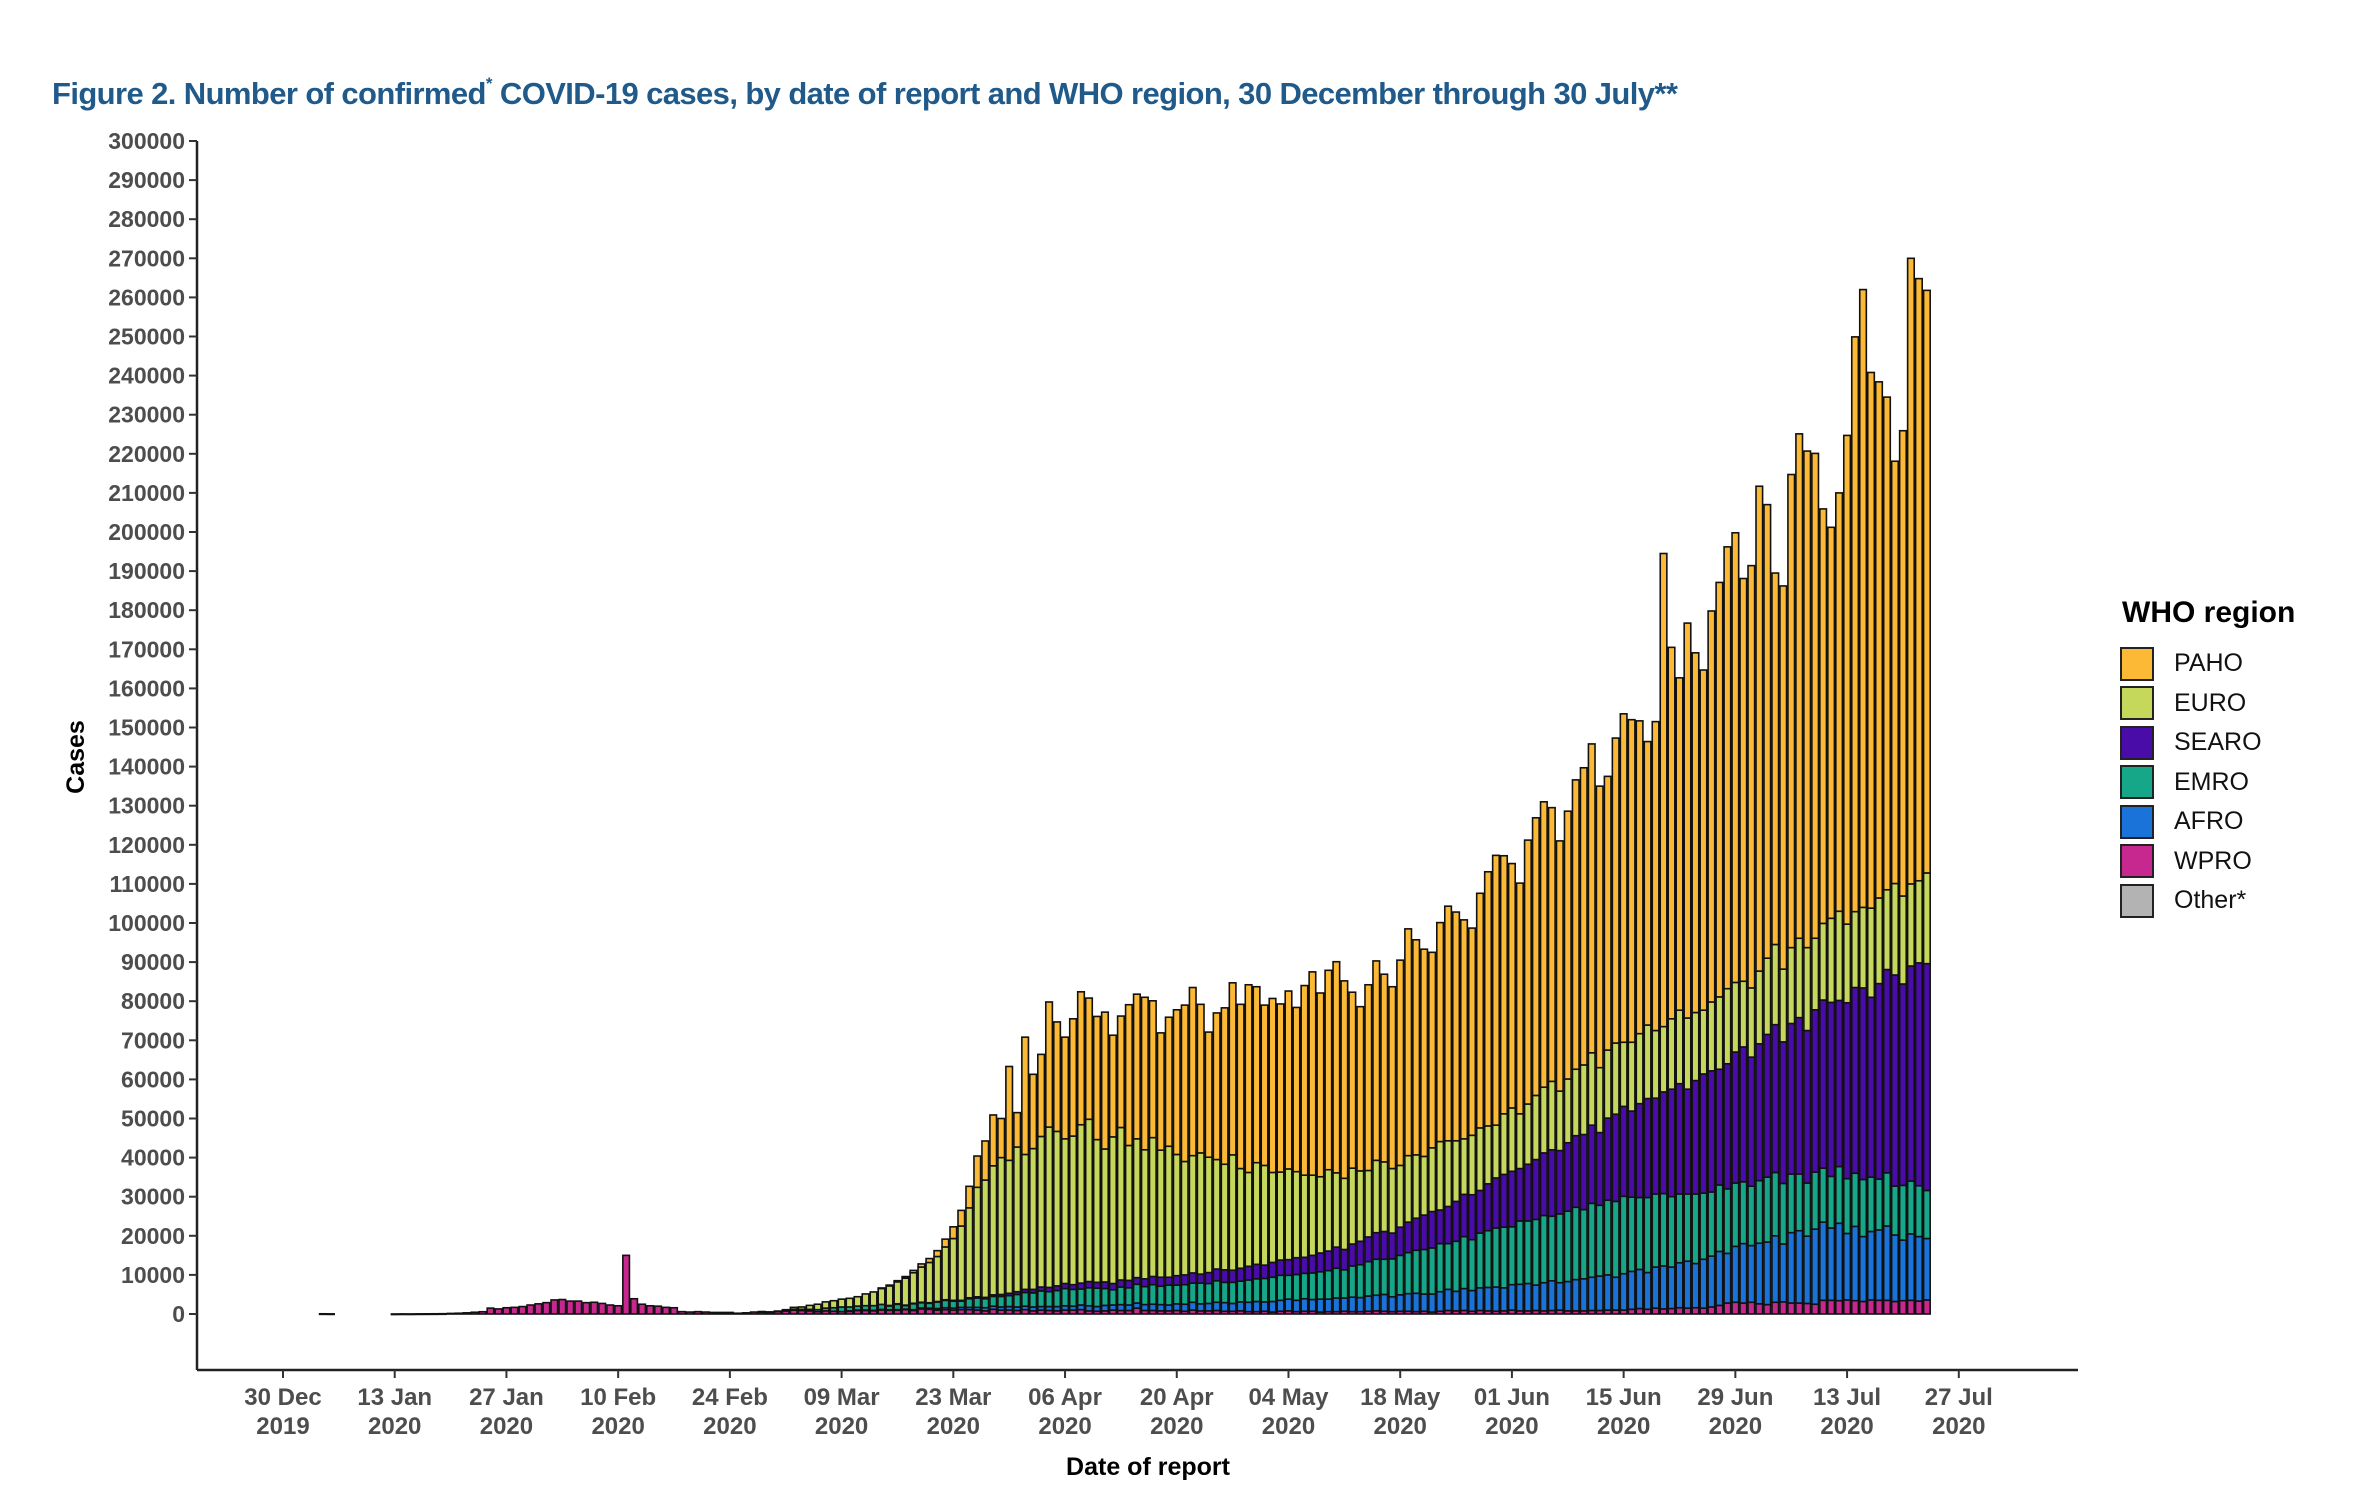 Image resolution: width=2367 pixels, height=1489 pixels. What do you see at coordinates (146, 493) in the screenshot?
I see `y-tick-label: 210000` at bounding box center [146, 493].